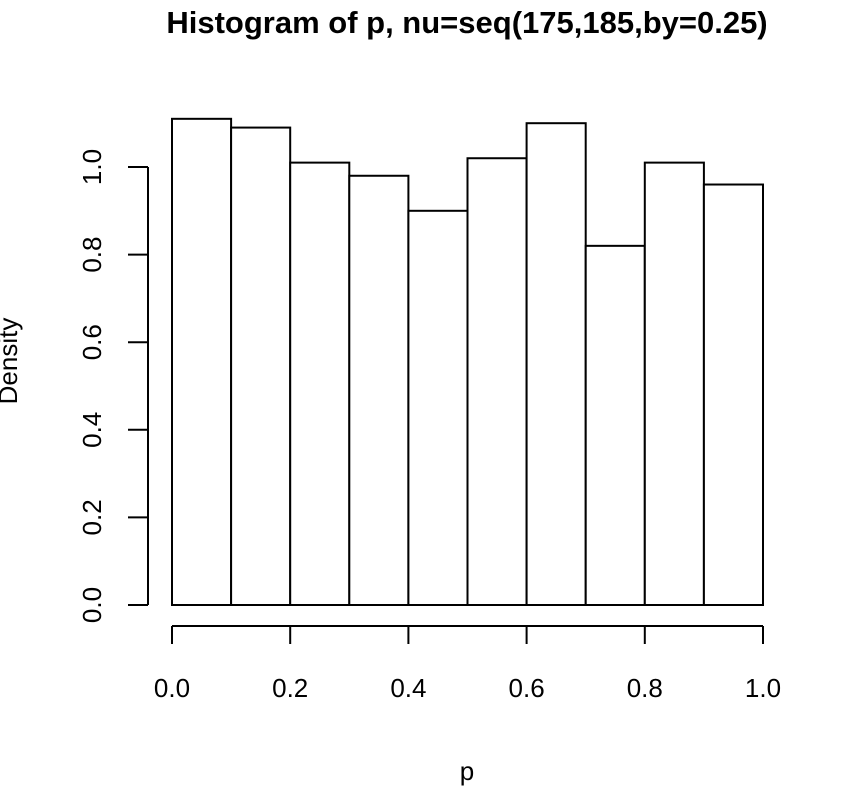 Image resolution: width=854 pixels, height=791 pixels. Describe the element at coordinates (11, 361) in the screenshot. I see `y-axis-label: Density` at that location.